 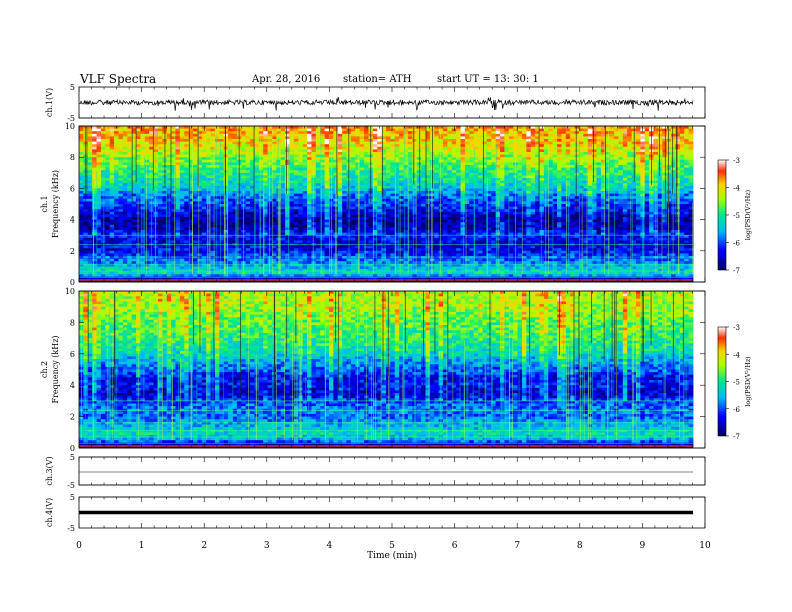 What do you see at coordinates (49, 512) in the screenshot?
I see `ch4-waveform-ylabel: ch.4(V)` at bounding box center [49, 512].